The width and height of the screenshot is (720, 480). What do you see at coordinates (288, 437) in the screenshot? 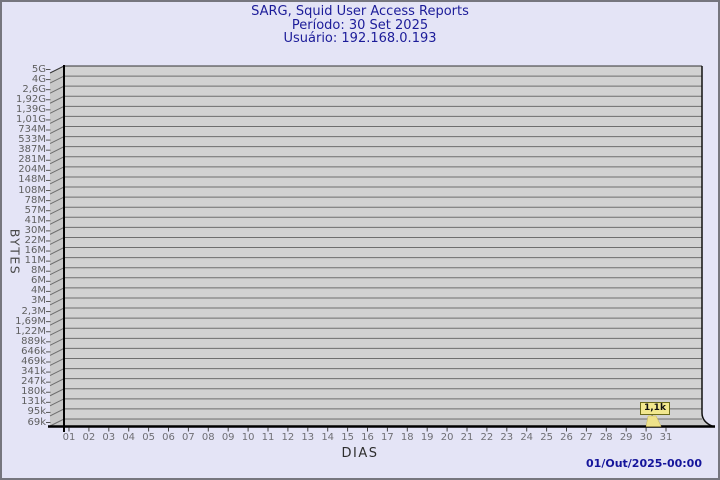
I see `x-tick-label: 12` at bounding box center [288, 437].